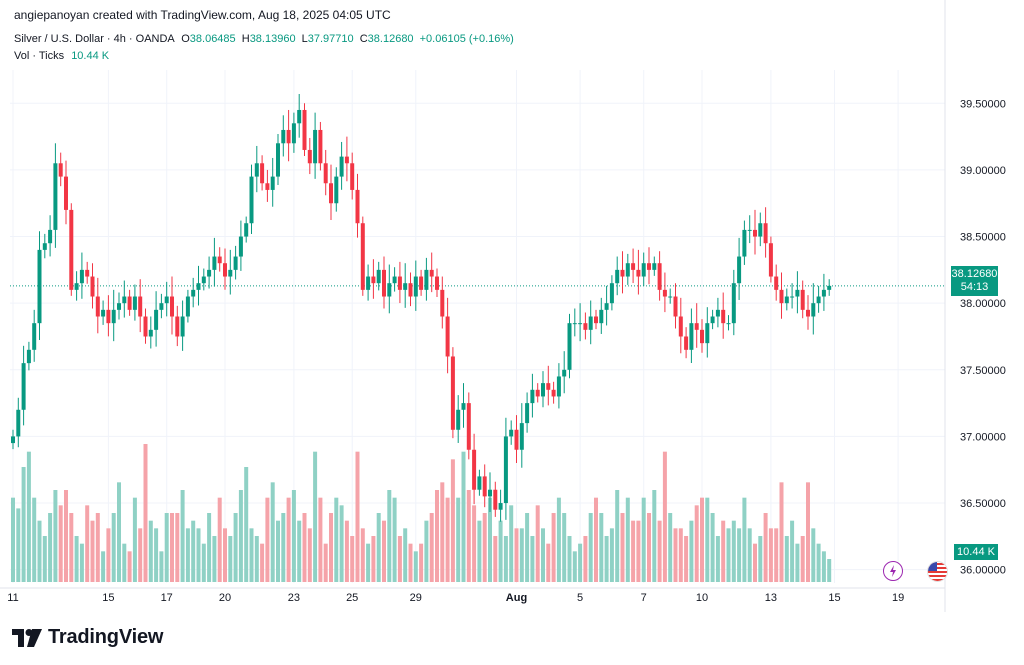 The width and height of the screenshot is (1024, 665). Describe the element at coordinates (983, 437) in the screenshot. I see `y-tick-label: 37.00000` at that location.